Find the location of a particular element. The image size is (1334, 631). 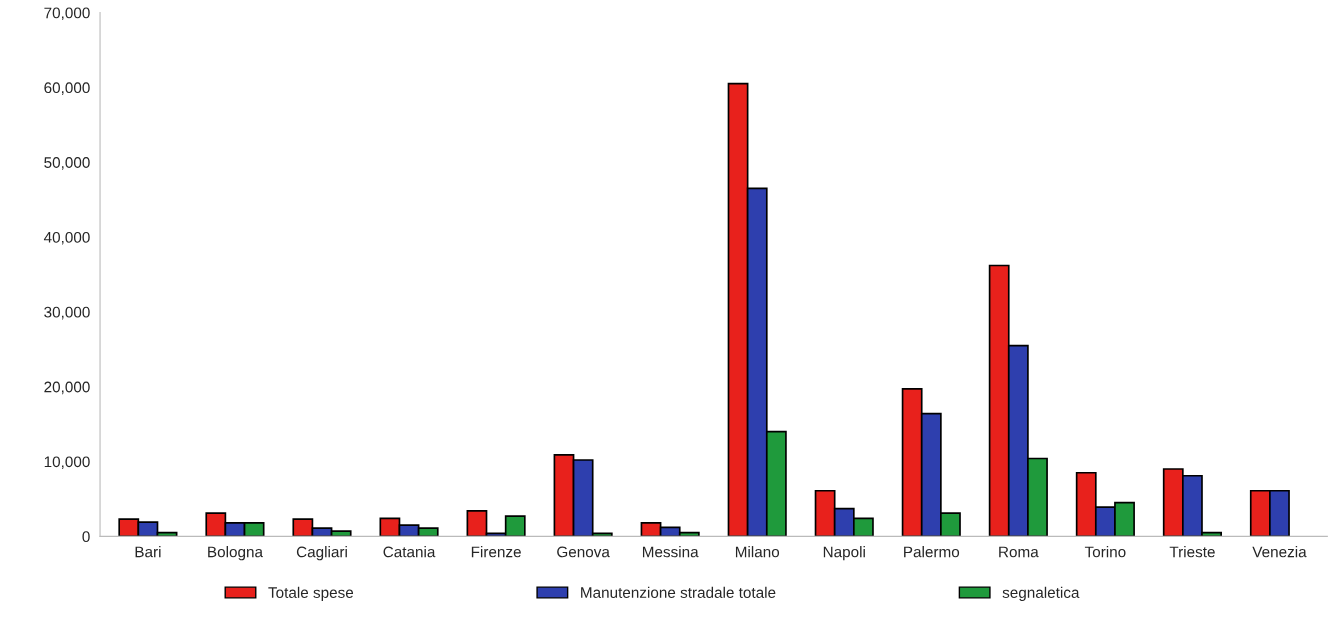

y-tick-label: 30,000 is located at coordinates (67, 313).